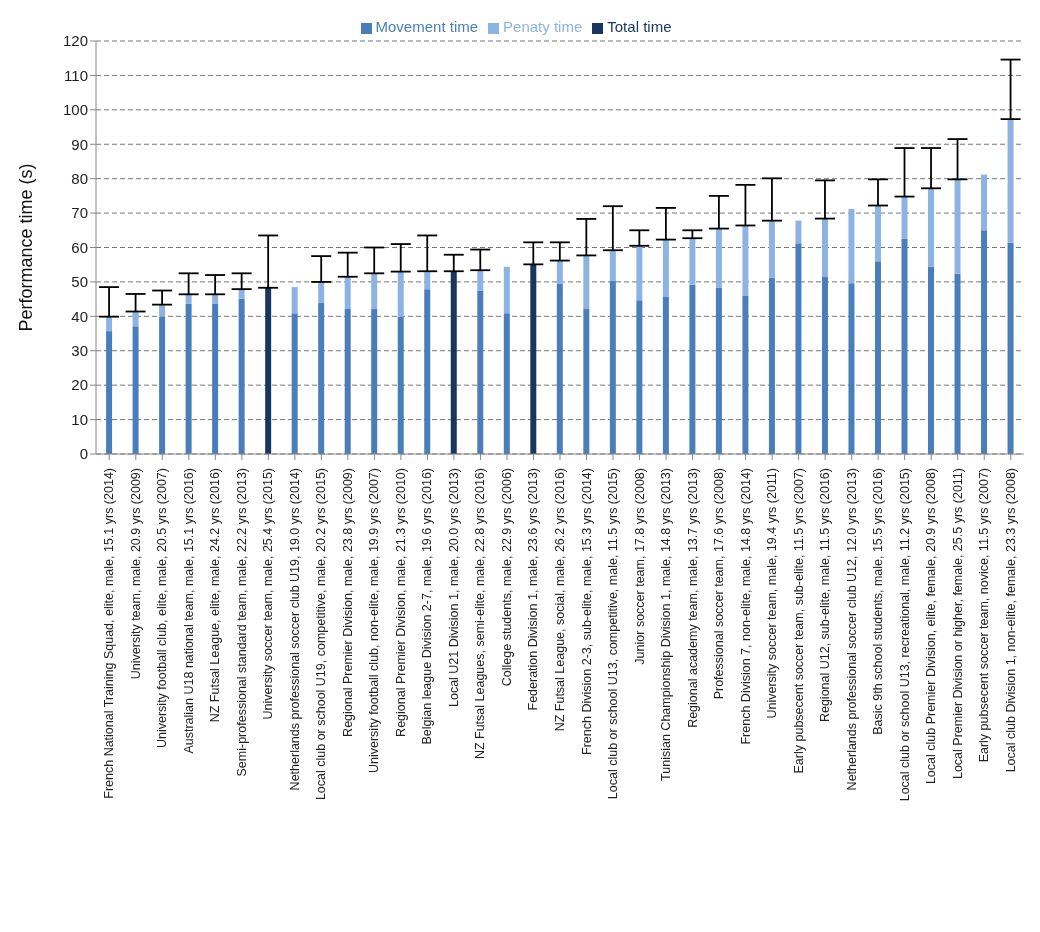 The width and height of the screenshot is (1040, 932). I want to click on y-tick-label: 50, so click(79, 282).